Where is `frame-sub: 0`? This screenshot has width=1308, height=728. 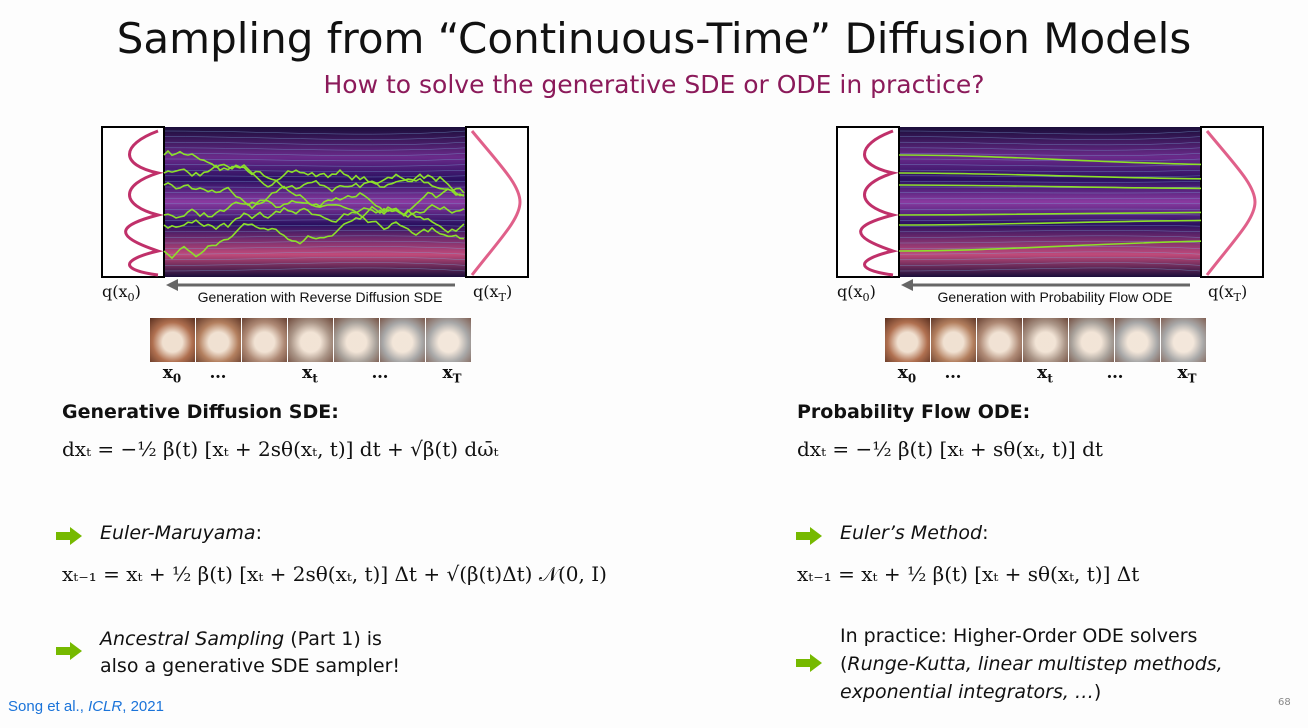
frame-sub: 0 is located at coordinates (177, 378).